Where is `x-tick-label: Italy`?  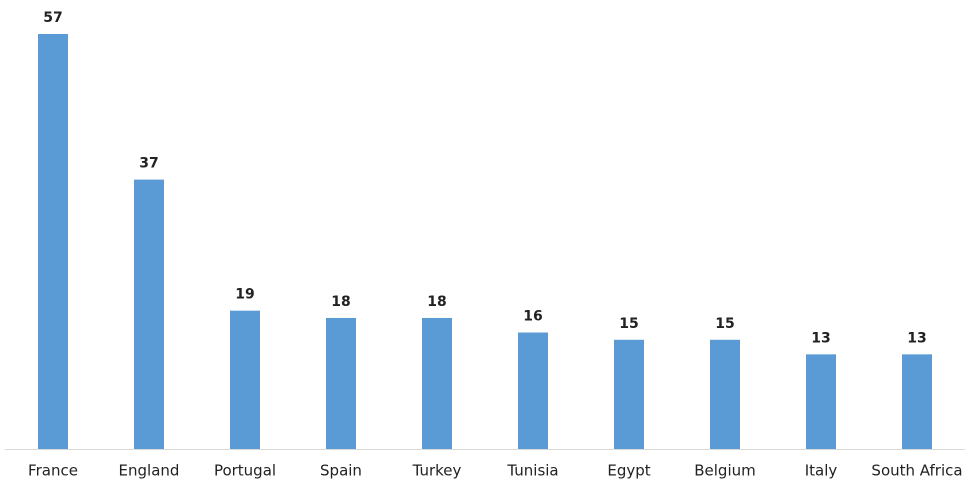
x-tick-label: Italy is located at coordinates (821, 471).